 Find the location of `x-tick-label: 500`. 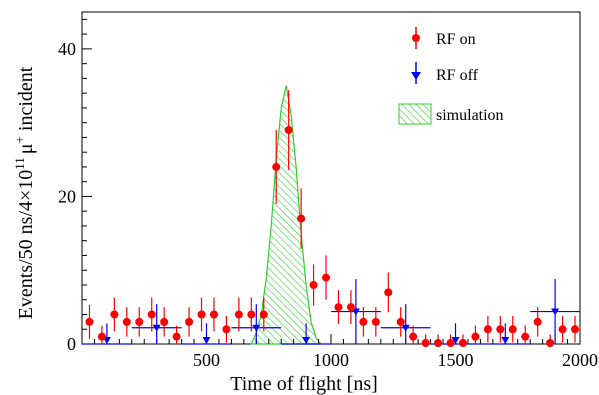

x-tick-label: 500 is located at coordinates (206, 360).